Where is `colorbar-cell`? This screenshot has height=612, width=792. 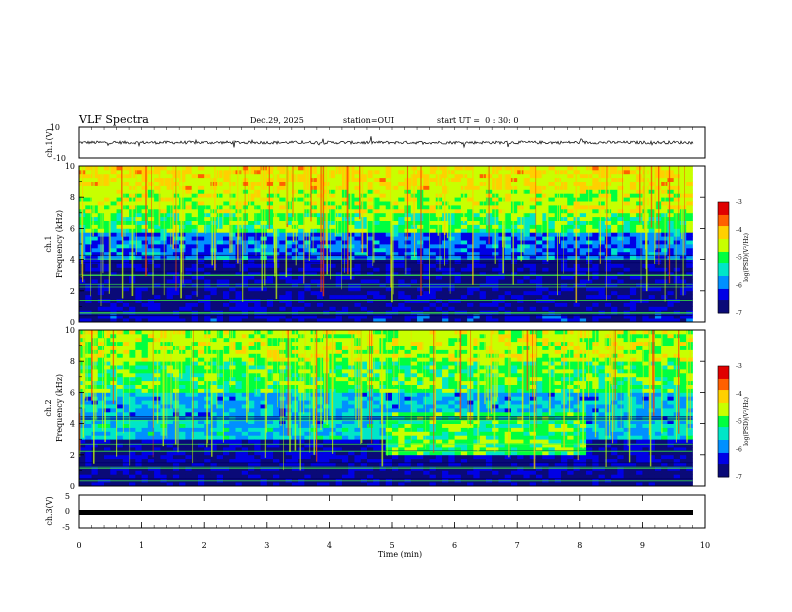 colorbar-cell is located at coordinates (723, 232).